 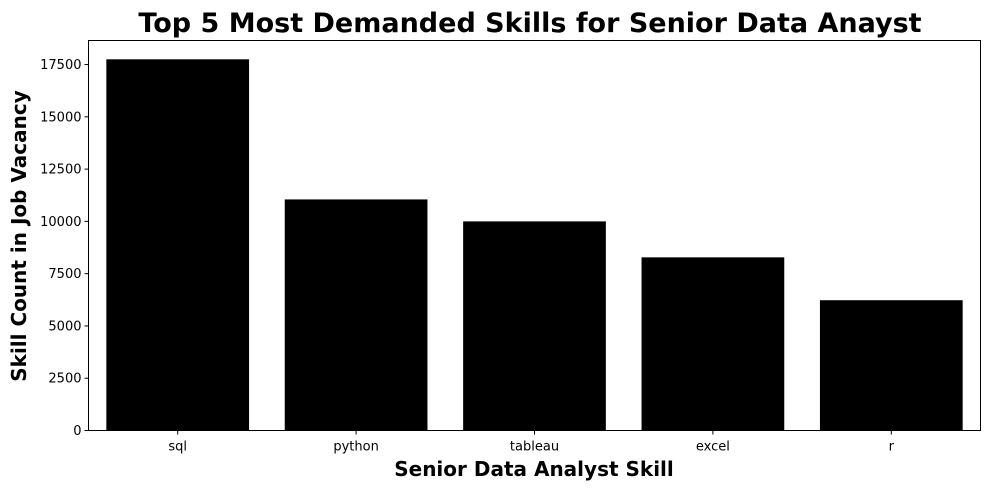 I want to click on x-tick-label-excel: excel, so click(x=713, y=447).